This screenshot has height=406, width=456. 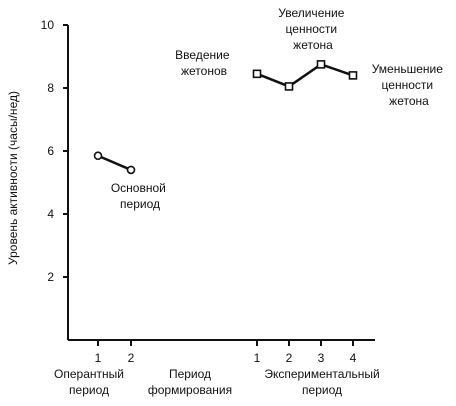 What do you see at coordinates (321, 358) in the screenshot?
I see `x-tick-label: 3` at bounding box center [321, 358].